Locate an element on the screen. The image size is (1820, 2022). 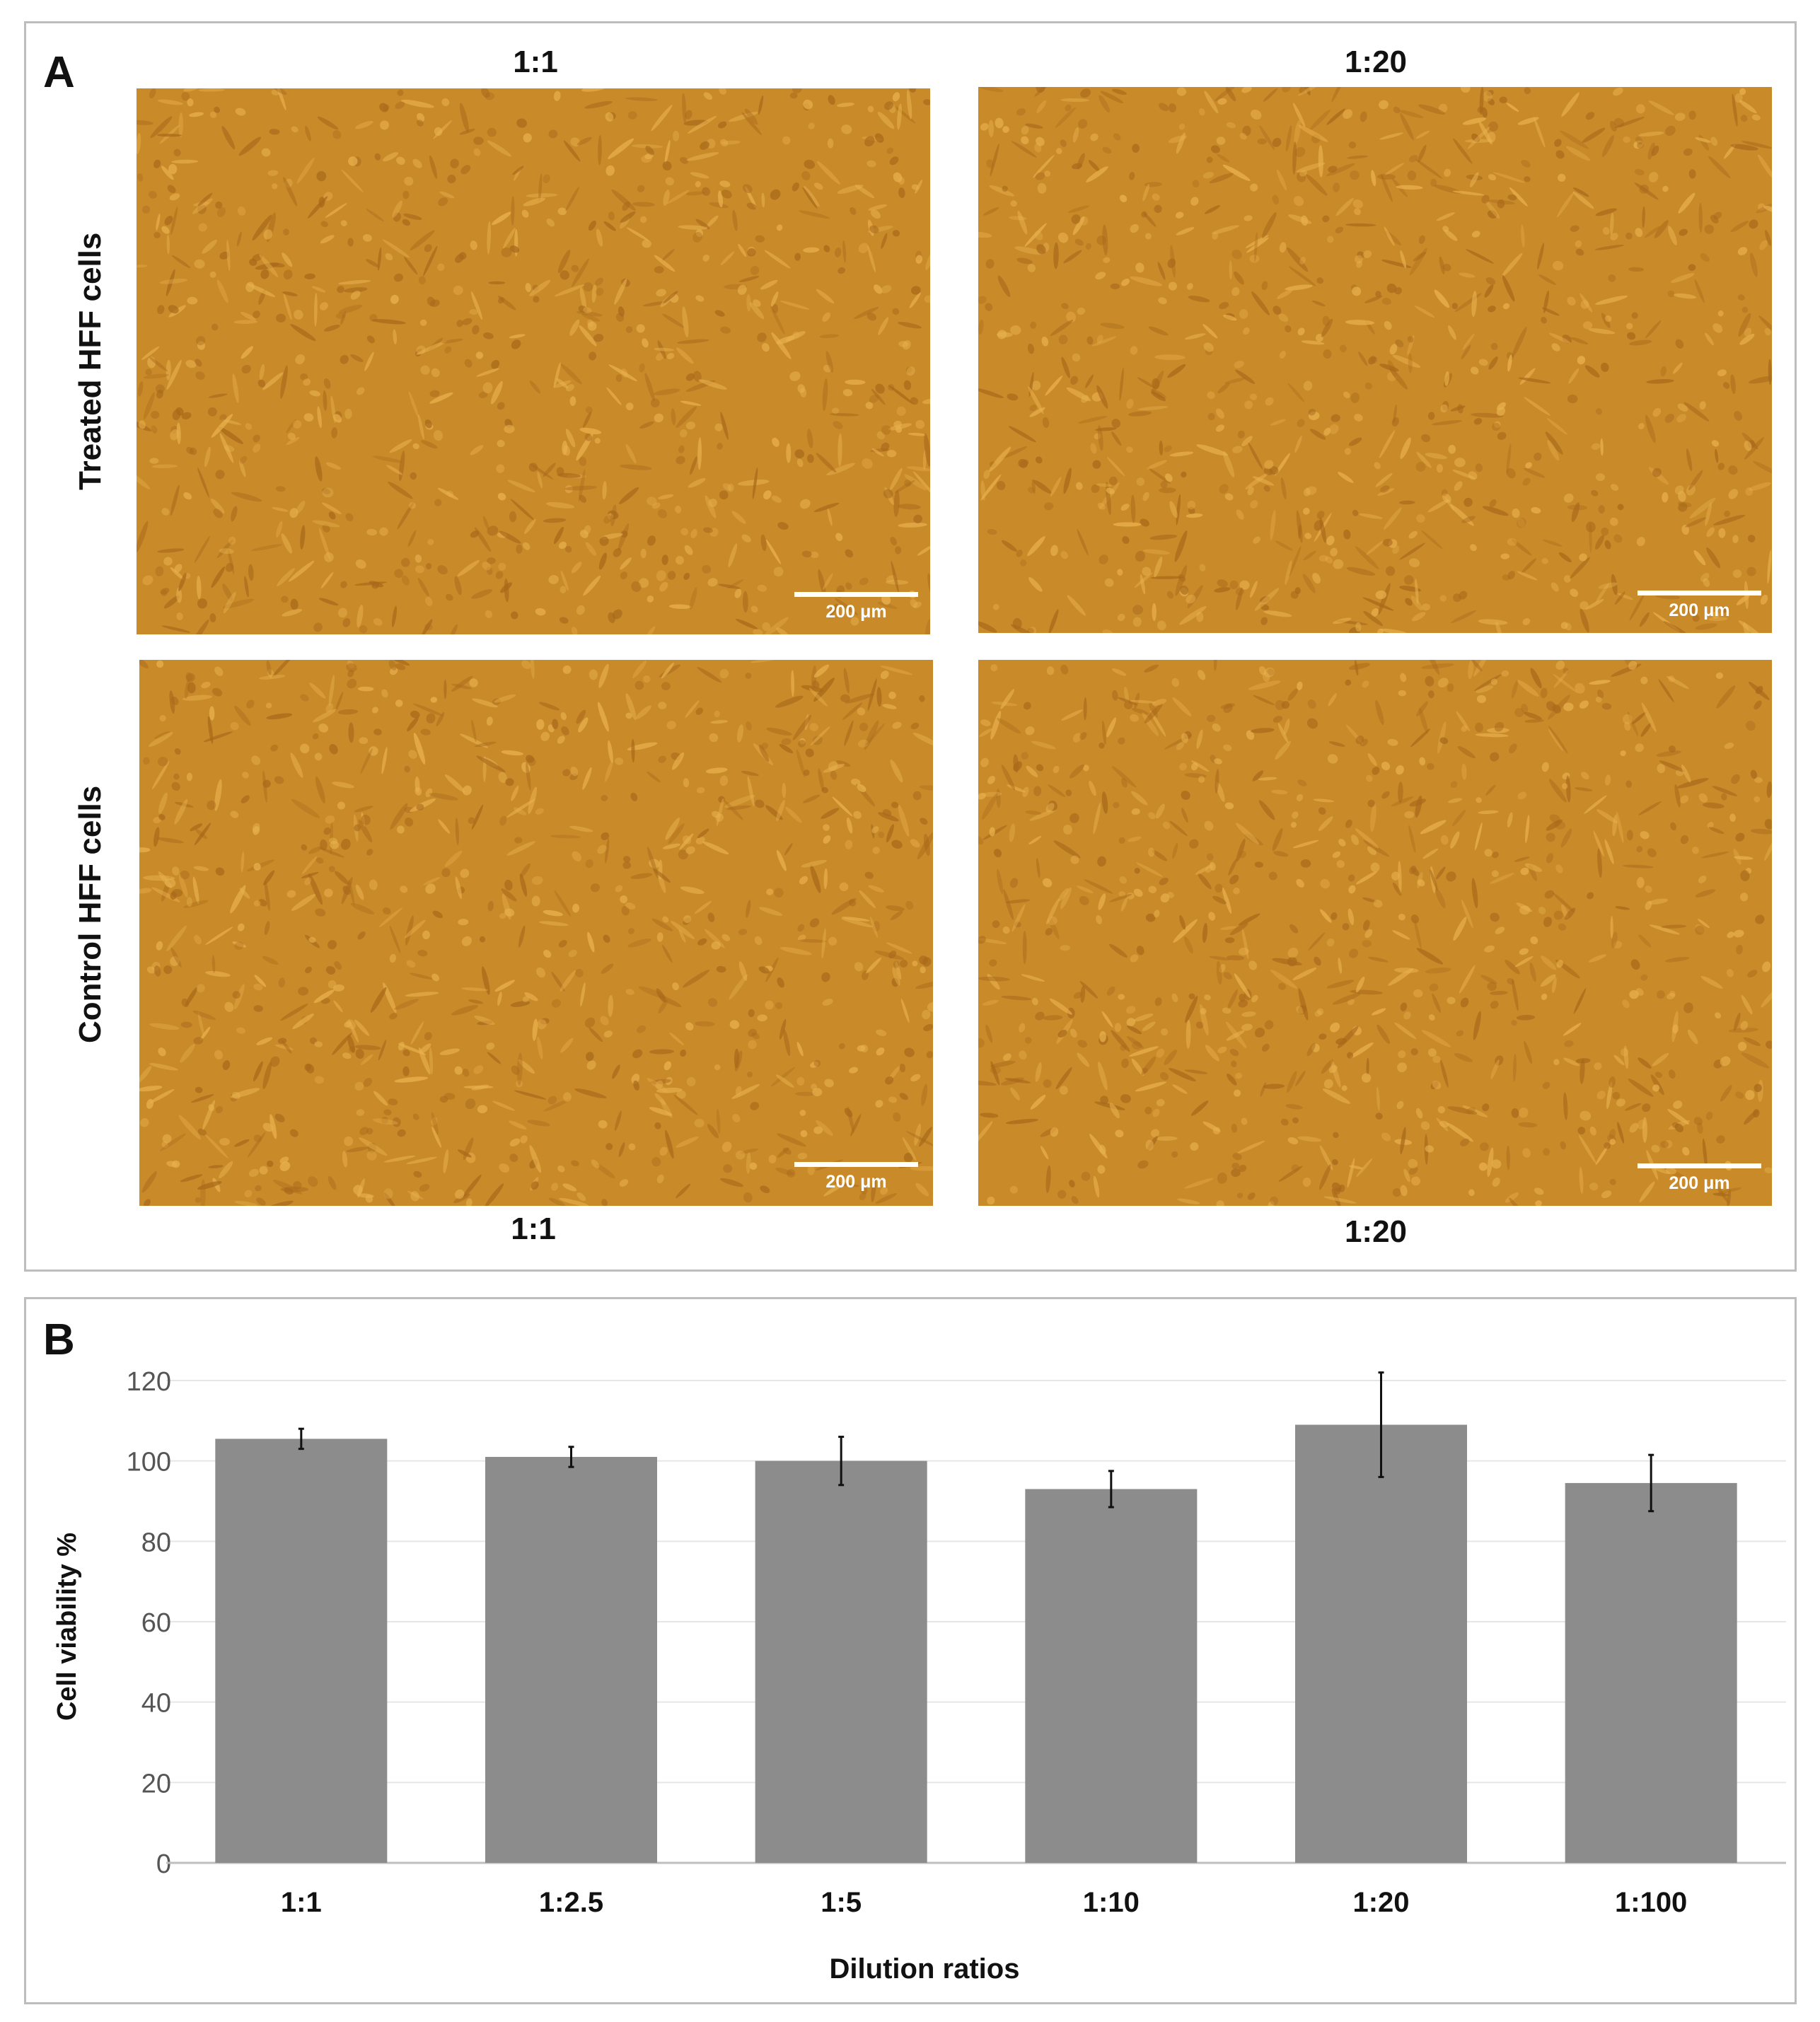
y-tick-label: 120 is located at coordinates (149, 1382).